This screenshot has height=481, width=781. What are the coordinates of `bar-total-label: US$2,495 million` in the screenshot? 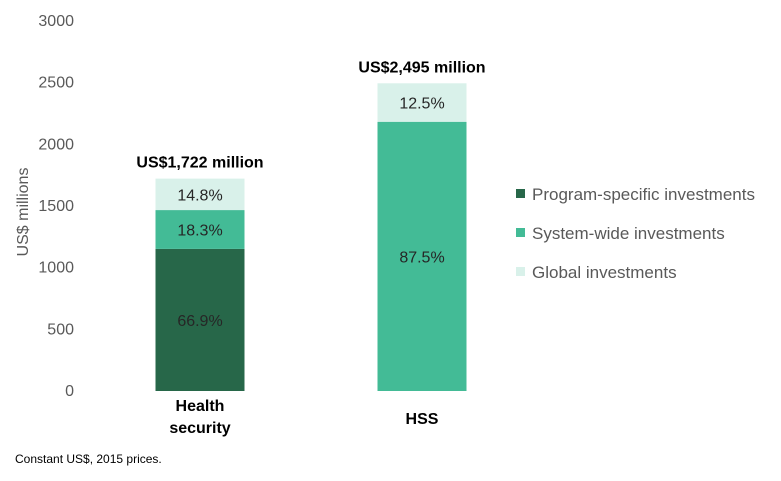 It's located at (421, 67).